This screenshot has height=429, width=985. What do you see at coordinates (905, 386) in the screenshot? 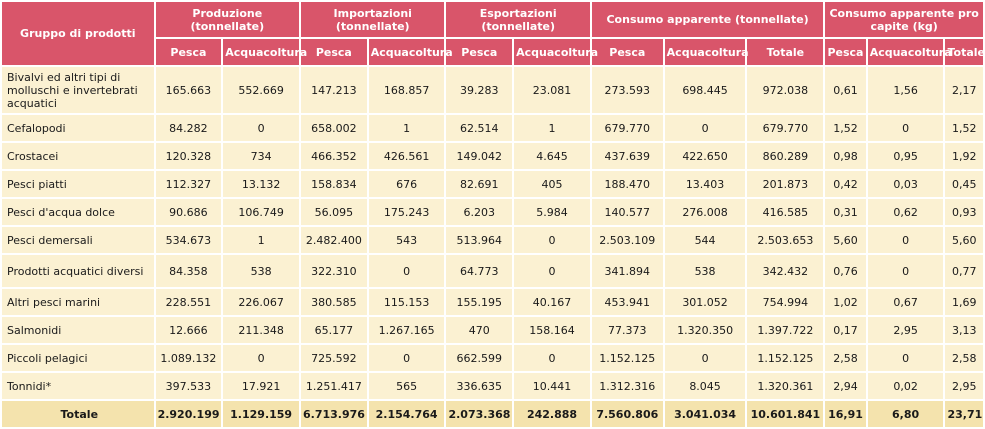
I see `value-cell: 0,02` at bounding box center [905, 386].